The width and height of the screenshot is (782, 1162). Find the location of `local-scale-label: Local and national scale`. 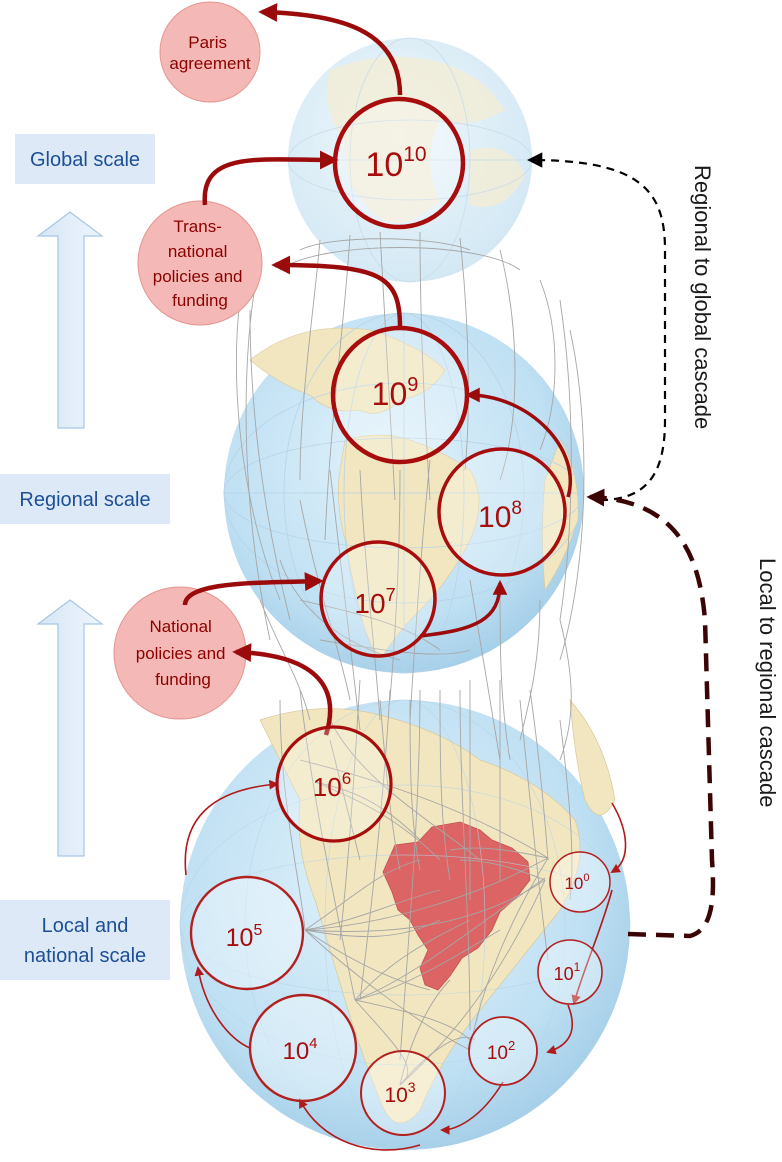

local-scale-label: Local and national scale is located at coordinates (85, 940).